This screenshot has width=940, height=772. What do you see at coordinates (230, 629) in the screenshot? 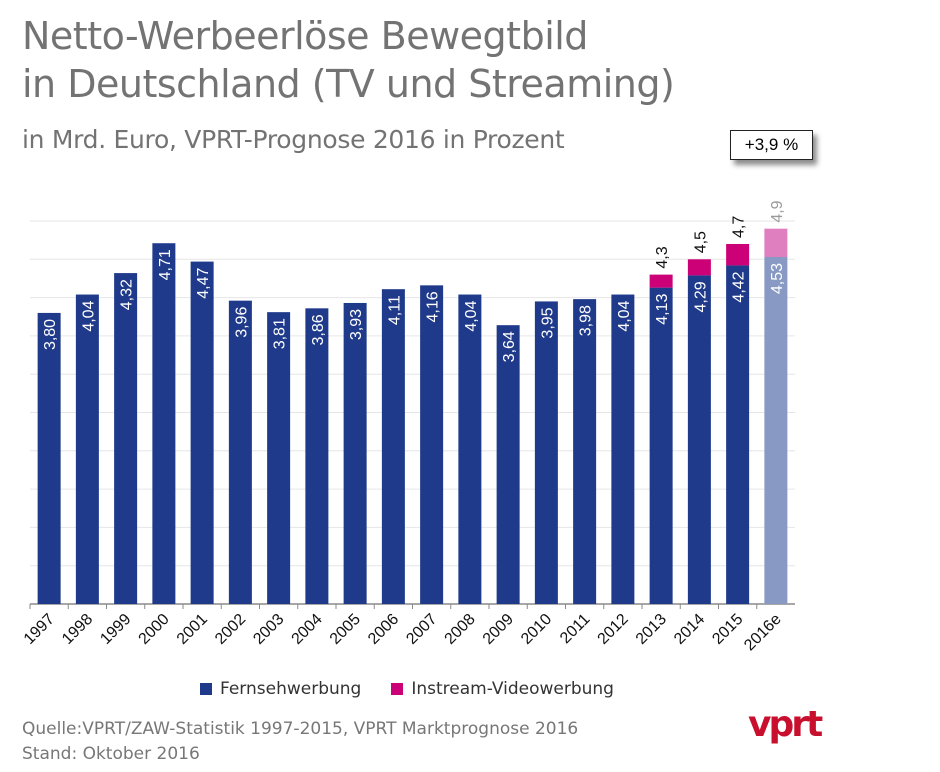
I see `category-label-2002: 2002` at bounding box center [230, 629].